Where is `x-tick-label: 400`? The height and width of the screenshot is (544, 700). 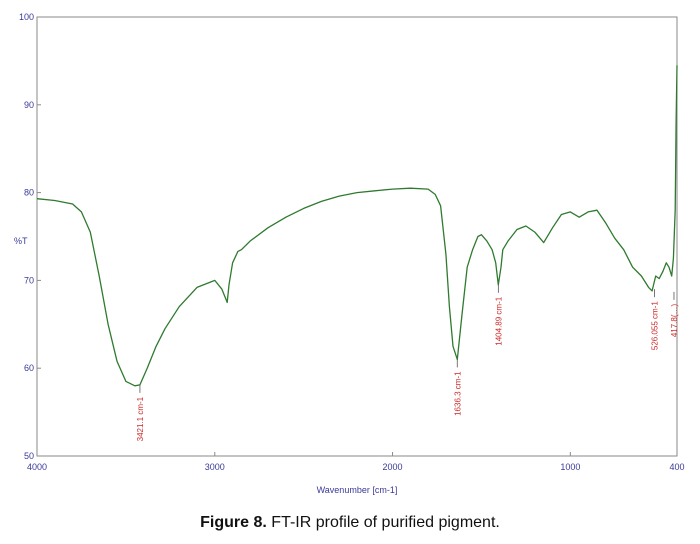
x-tick-label: 400 is located at coordinates (676, 467).